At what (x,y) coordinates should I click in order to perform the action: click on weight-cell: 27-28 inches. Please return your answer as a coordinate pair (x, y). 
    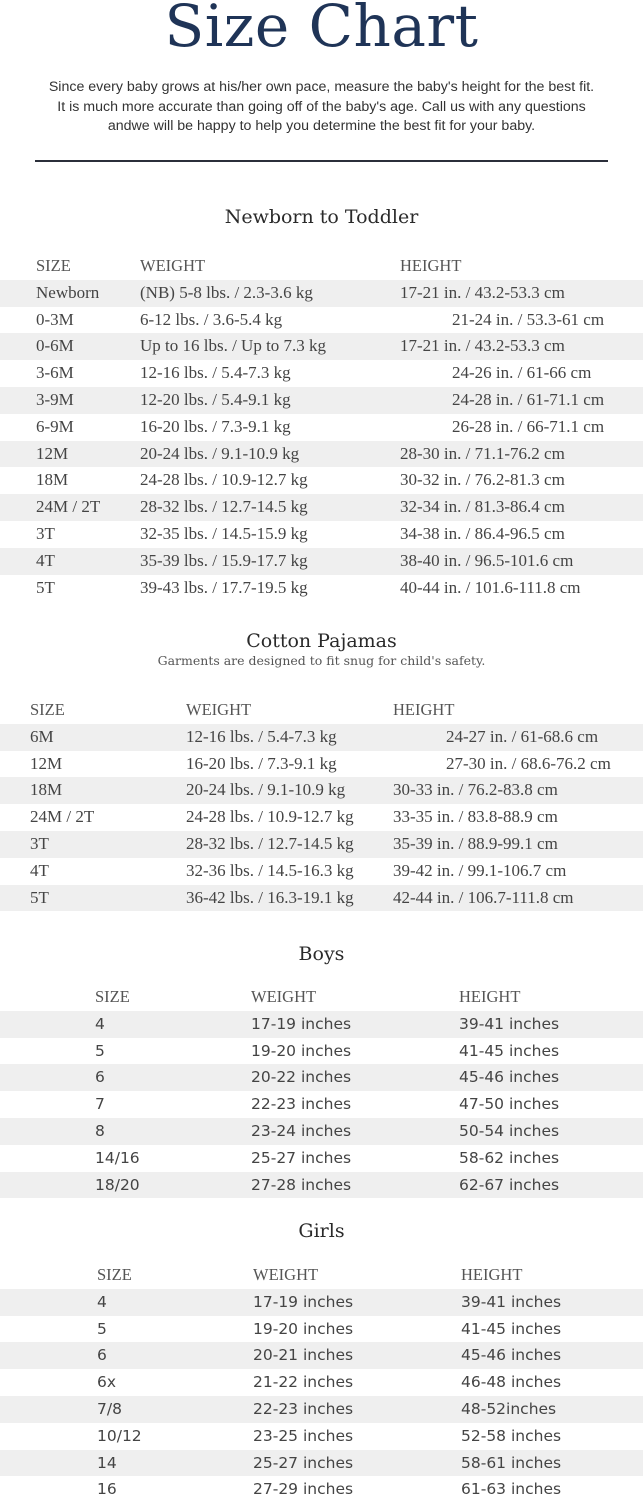
    Looking at the image, I should click on (301, 1184).